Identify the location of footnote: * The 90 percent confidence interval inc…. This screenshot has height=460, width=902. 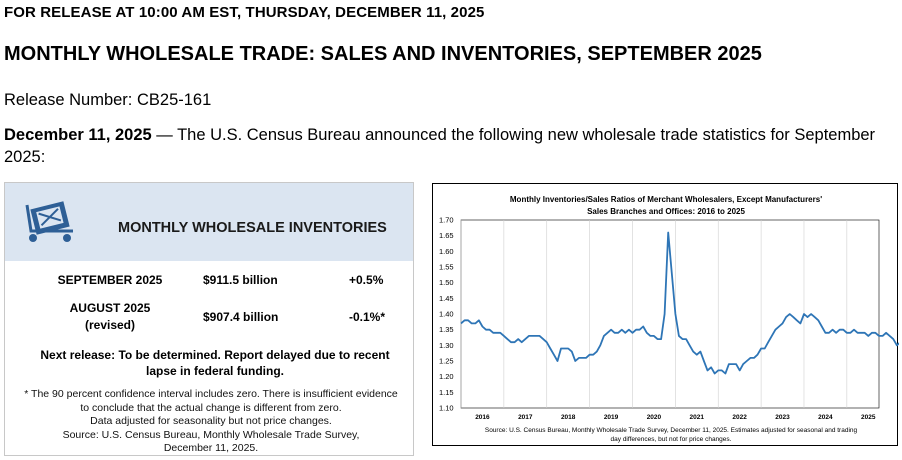
(211, 422).